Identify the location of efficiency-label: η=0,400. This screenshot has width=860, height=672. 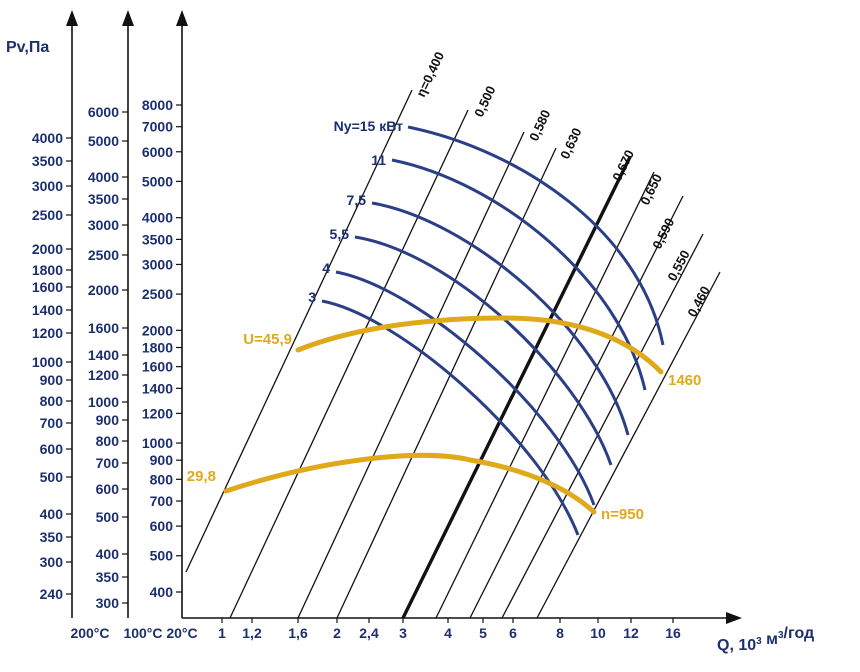
(430, 74).